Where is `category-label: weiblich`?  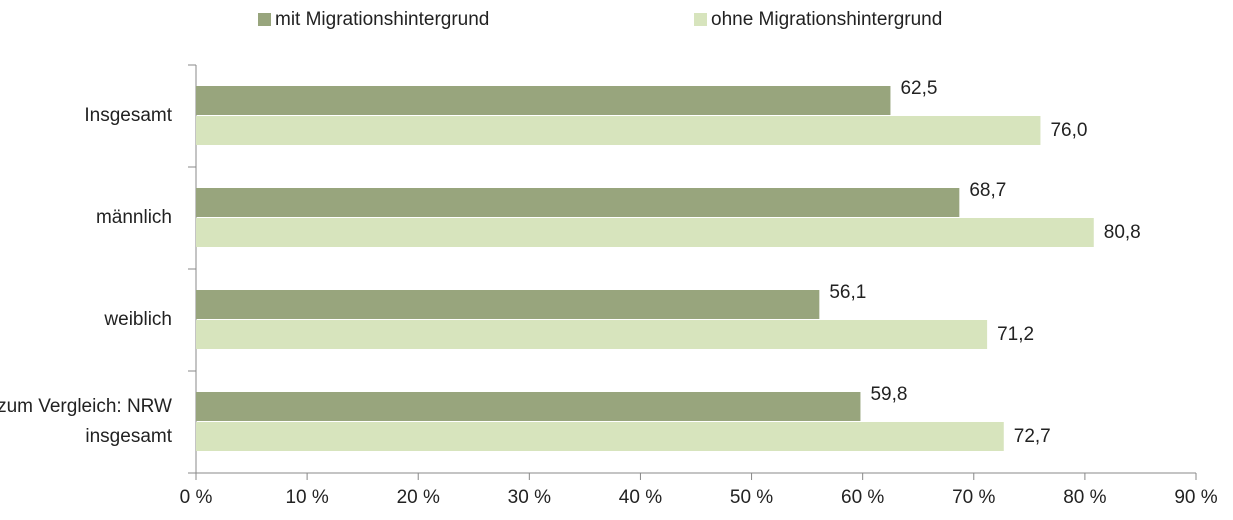
category-label: weiblich is located at coordinates (138, 319).